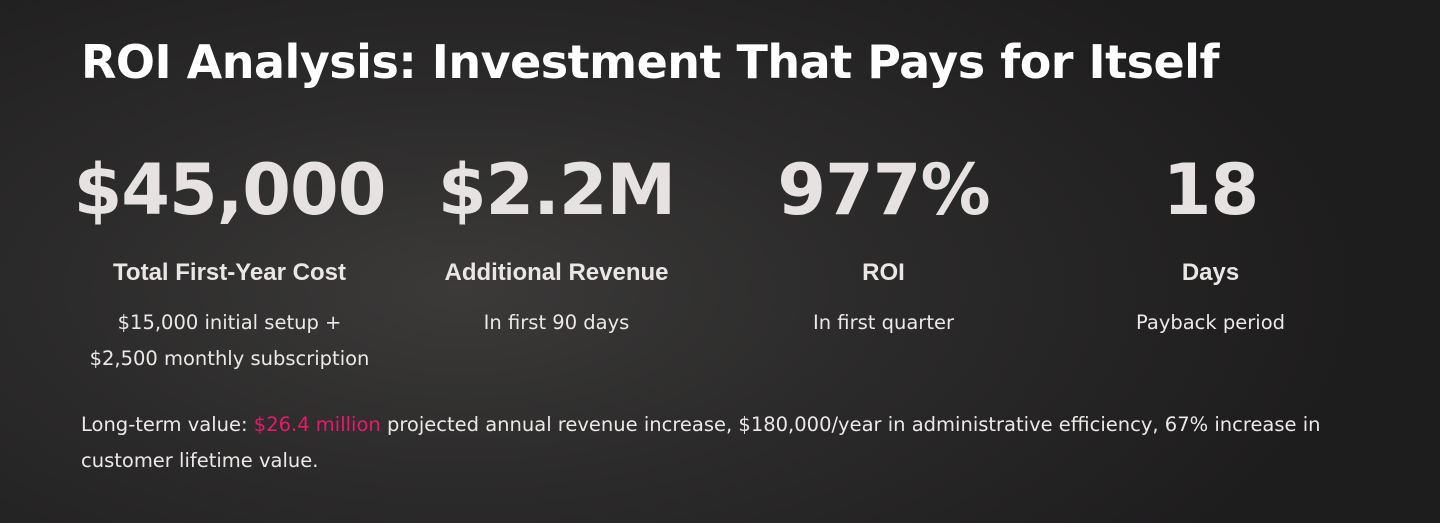  I want to click on stat-description: Payback period, so click(1210, 323).